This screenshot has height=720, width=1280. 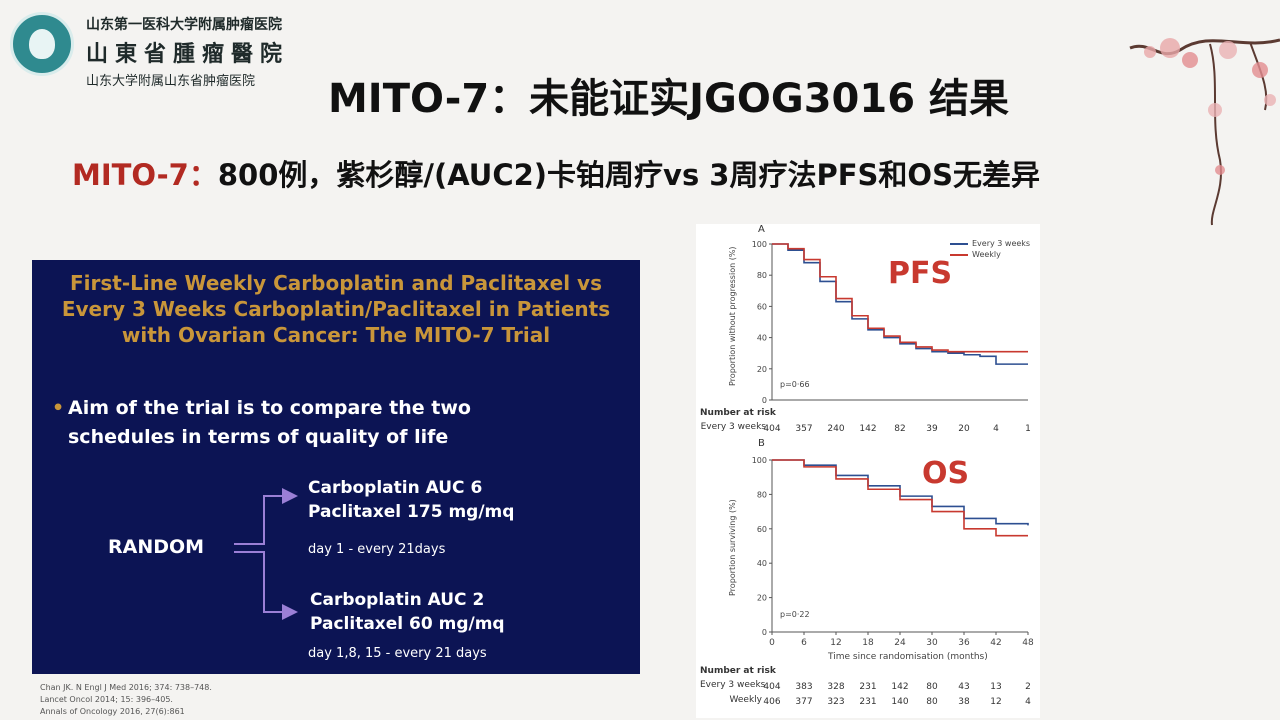 What do you see at coordinates (733, 427) in the screenshot?
I see `pfs-risk-label-every-3-weeks: Every 3 weeks` at bounding box center [733, 427].